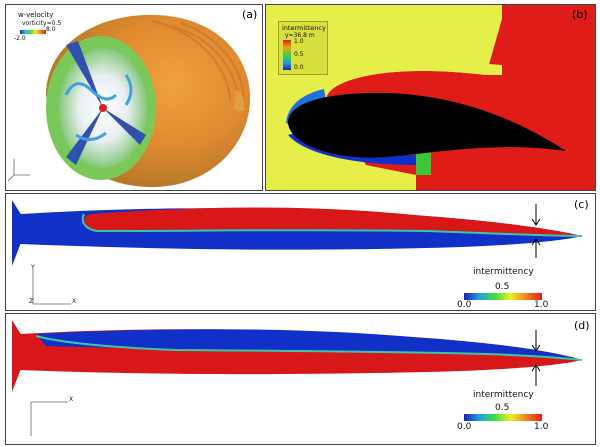  What do you see at coordinates (536, 375) in the screenshot?
I see `arrow-up-d` at bounding box center [536, 375].